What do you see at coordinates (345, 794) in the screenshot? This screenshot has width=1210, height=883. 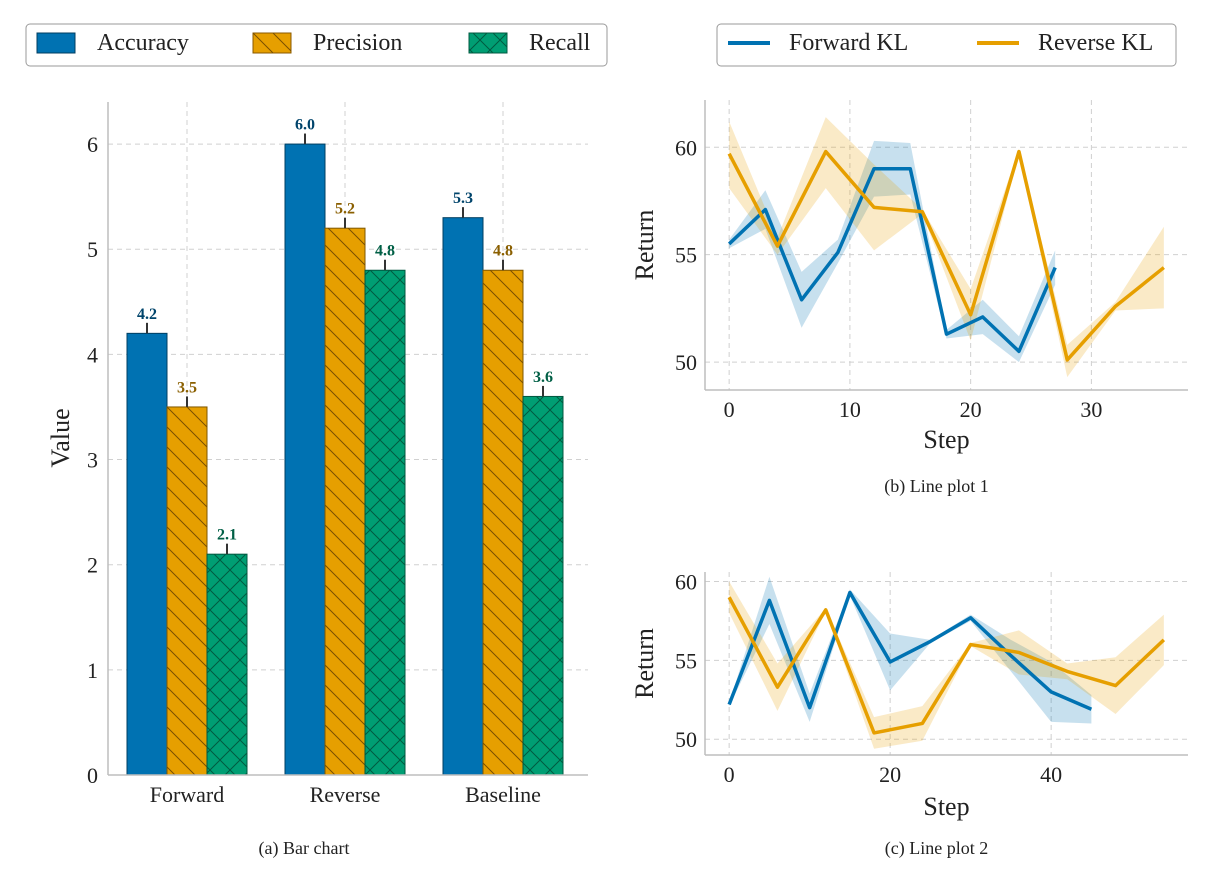 I see `x-tick-label: Reverse` at bounding box center [345, 794].